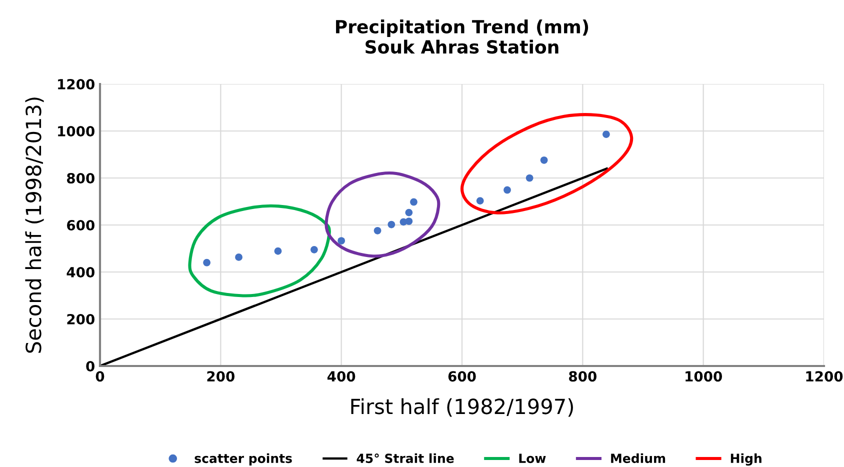 This screenshot has height=467, width=844. What do you see at coordinates (462, 37) in the screenshot?
I see `chart-title: Precipitation Trend (mm) Souk Ahras Station` at bounding box center [462, 37].